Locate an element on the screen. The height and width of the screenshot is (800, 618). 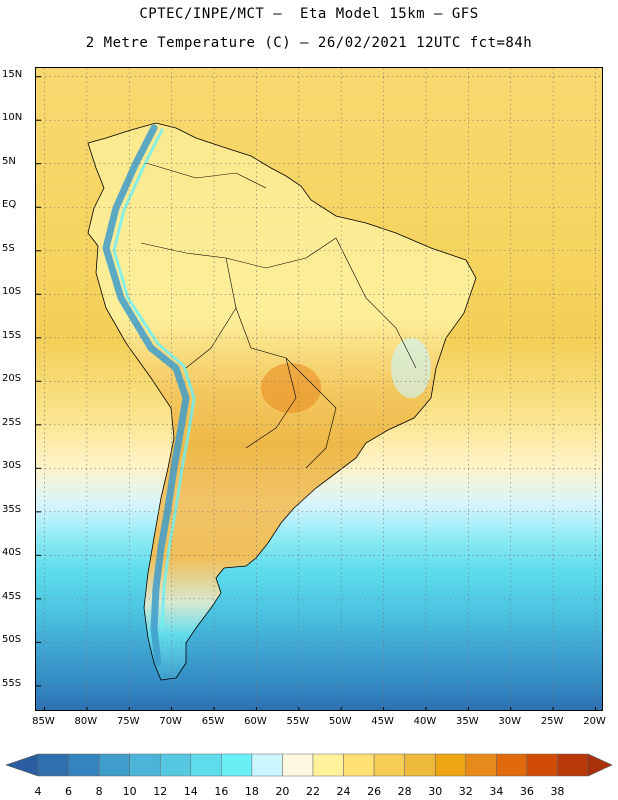
colorbar-label: 6 is located at coordinates (69, 791).